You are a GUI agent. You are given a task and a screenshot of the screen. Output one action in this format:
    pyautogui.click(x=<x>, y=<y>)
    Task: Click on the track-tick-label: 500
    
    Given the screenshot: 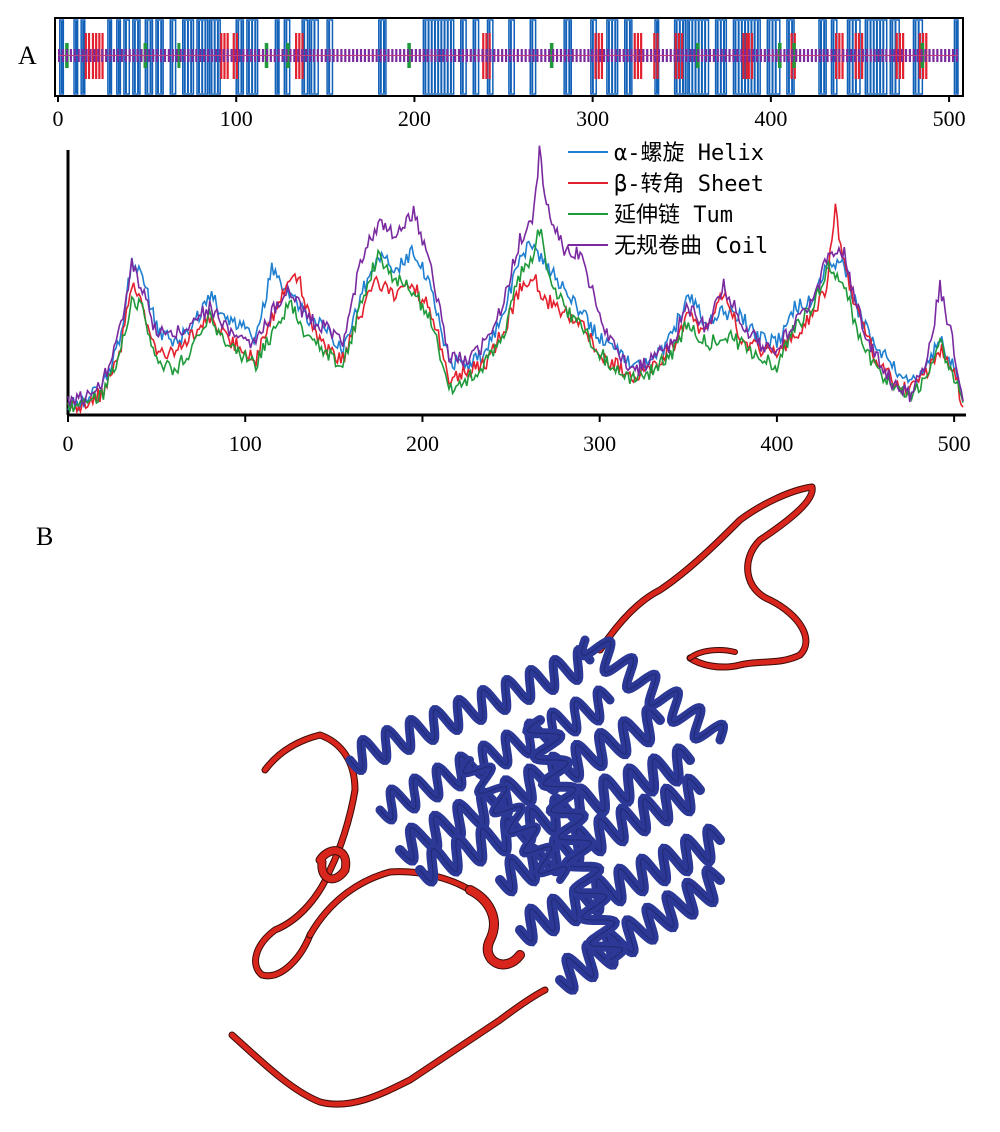 What is the action you would take?
    pyautogui.click(x=949, y=118)
    